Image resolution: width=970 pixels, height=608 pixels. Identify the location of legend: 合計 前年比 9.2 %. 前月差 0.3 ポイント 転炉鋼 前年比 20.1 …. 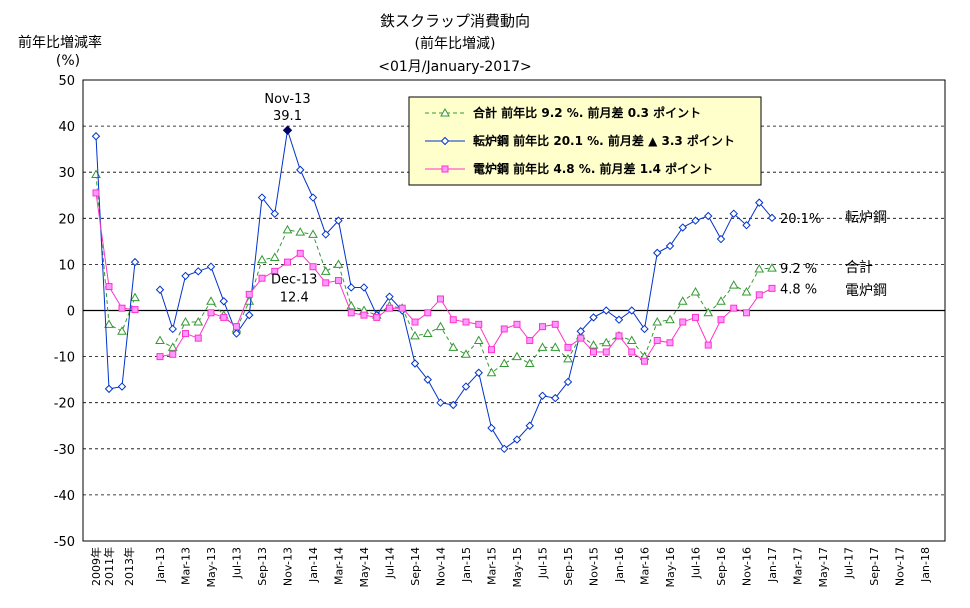
(585, 141).